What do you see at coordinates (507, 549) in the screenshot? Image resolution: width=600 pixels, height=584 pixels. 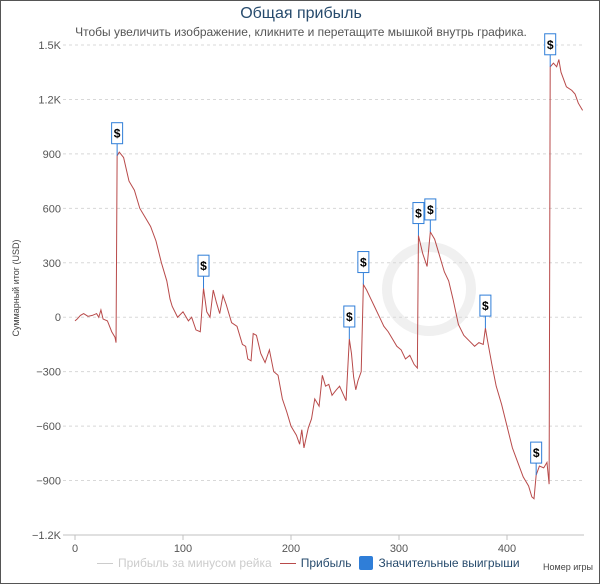 I see `x-tick-label: 400` at bounding box center [507, 549].